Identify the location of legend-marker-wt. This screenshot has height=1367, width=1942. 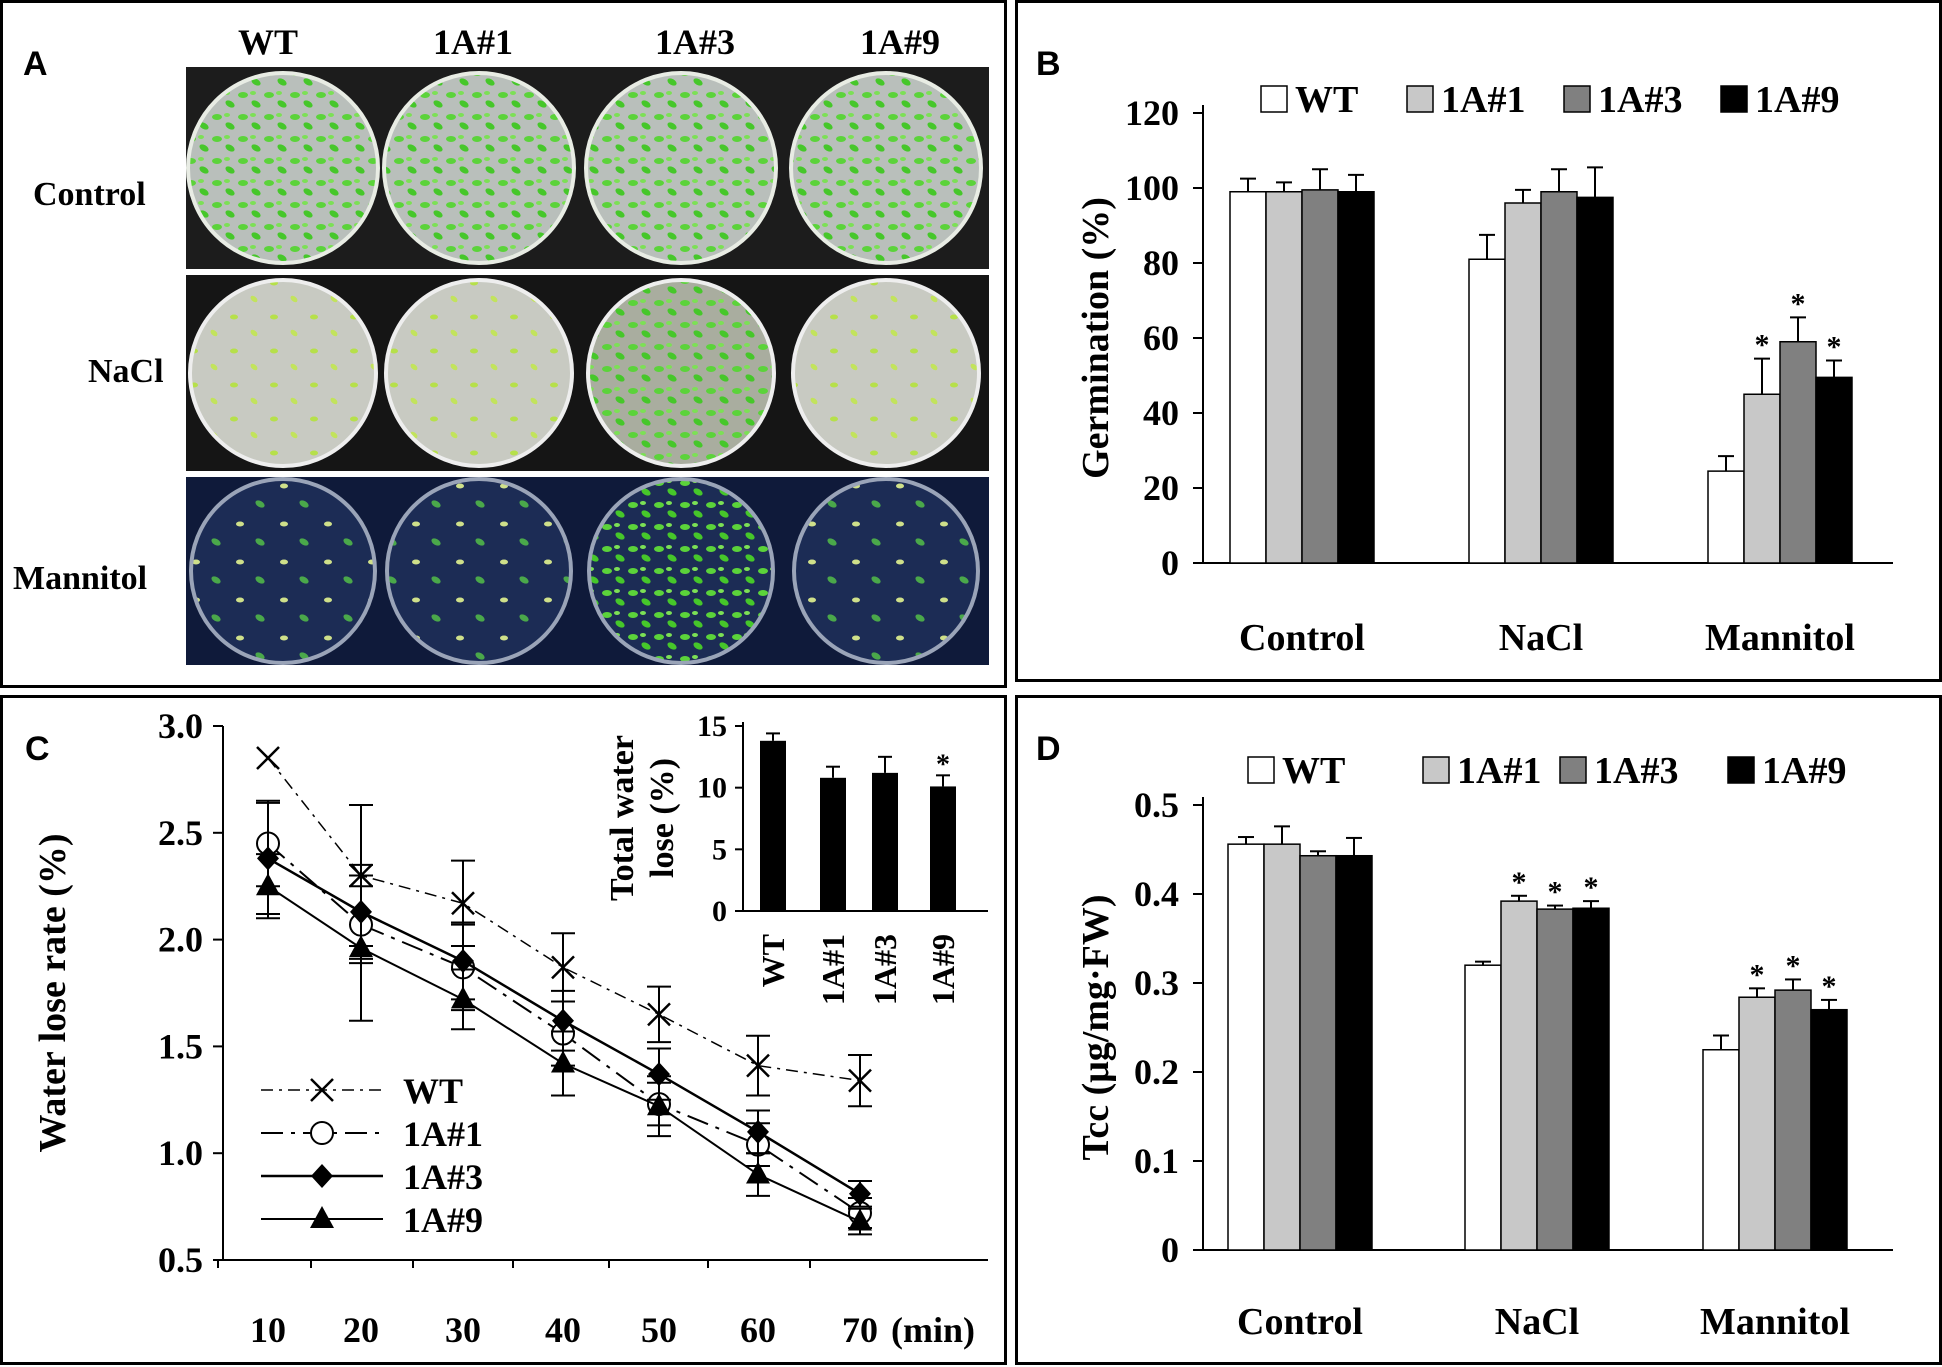
(322, 1090).